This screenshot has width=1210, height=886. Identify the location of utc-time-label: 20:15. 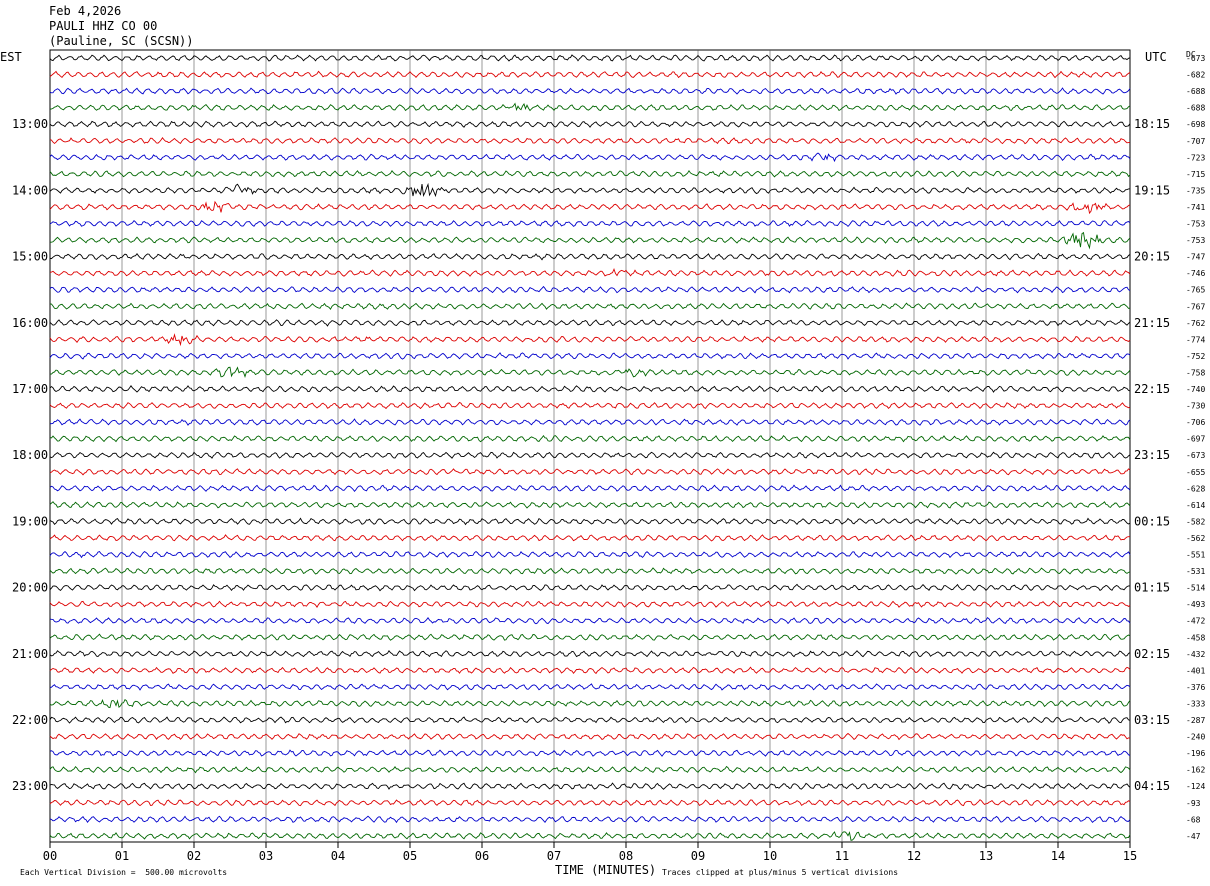
(1152, 257).